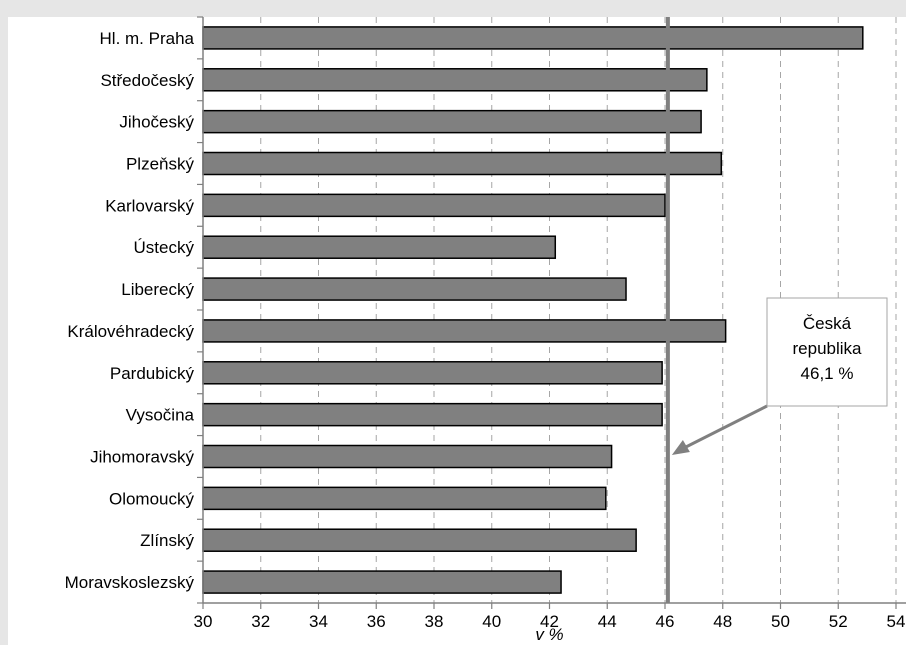 The width and height of the screenshot is (906, 650). I want to click on category-label: Královéhradecký, so click(130, 331).